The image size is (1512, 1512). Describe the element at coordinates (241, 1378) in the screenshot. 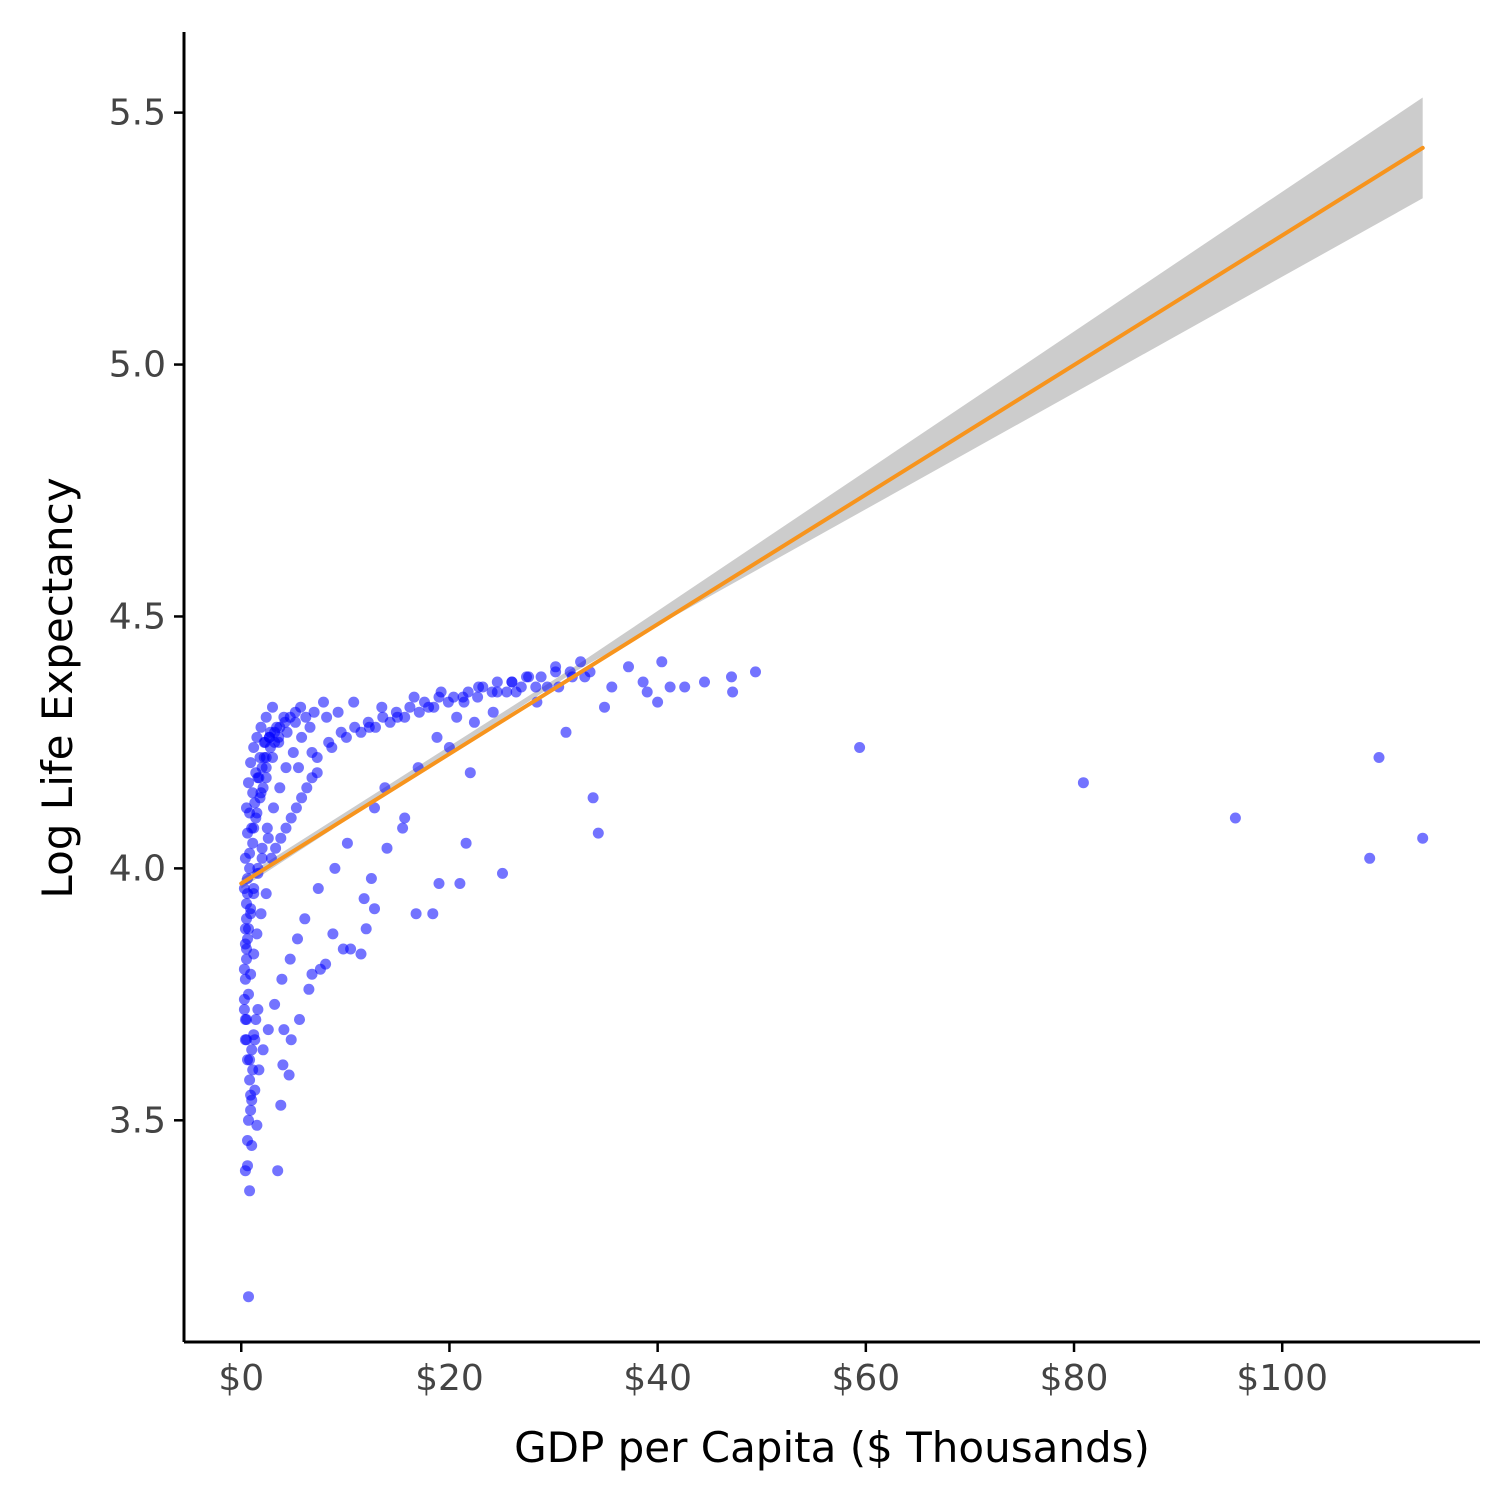

I see `x-tick-label: $0` at that location.